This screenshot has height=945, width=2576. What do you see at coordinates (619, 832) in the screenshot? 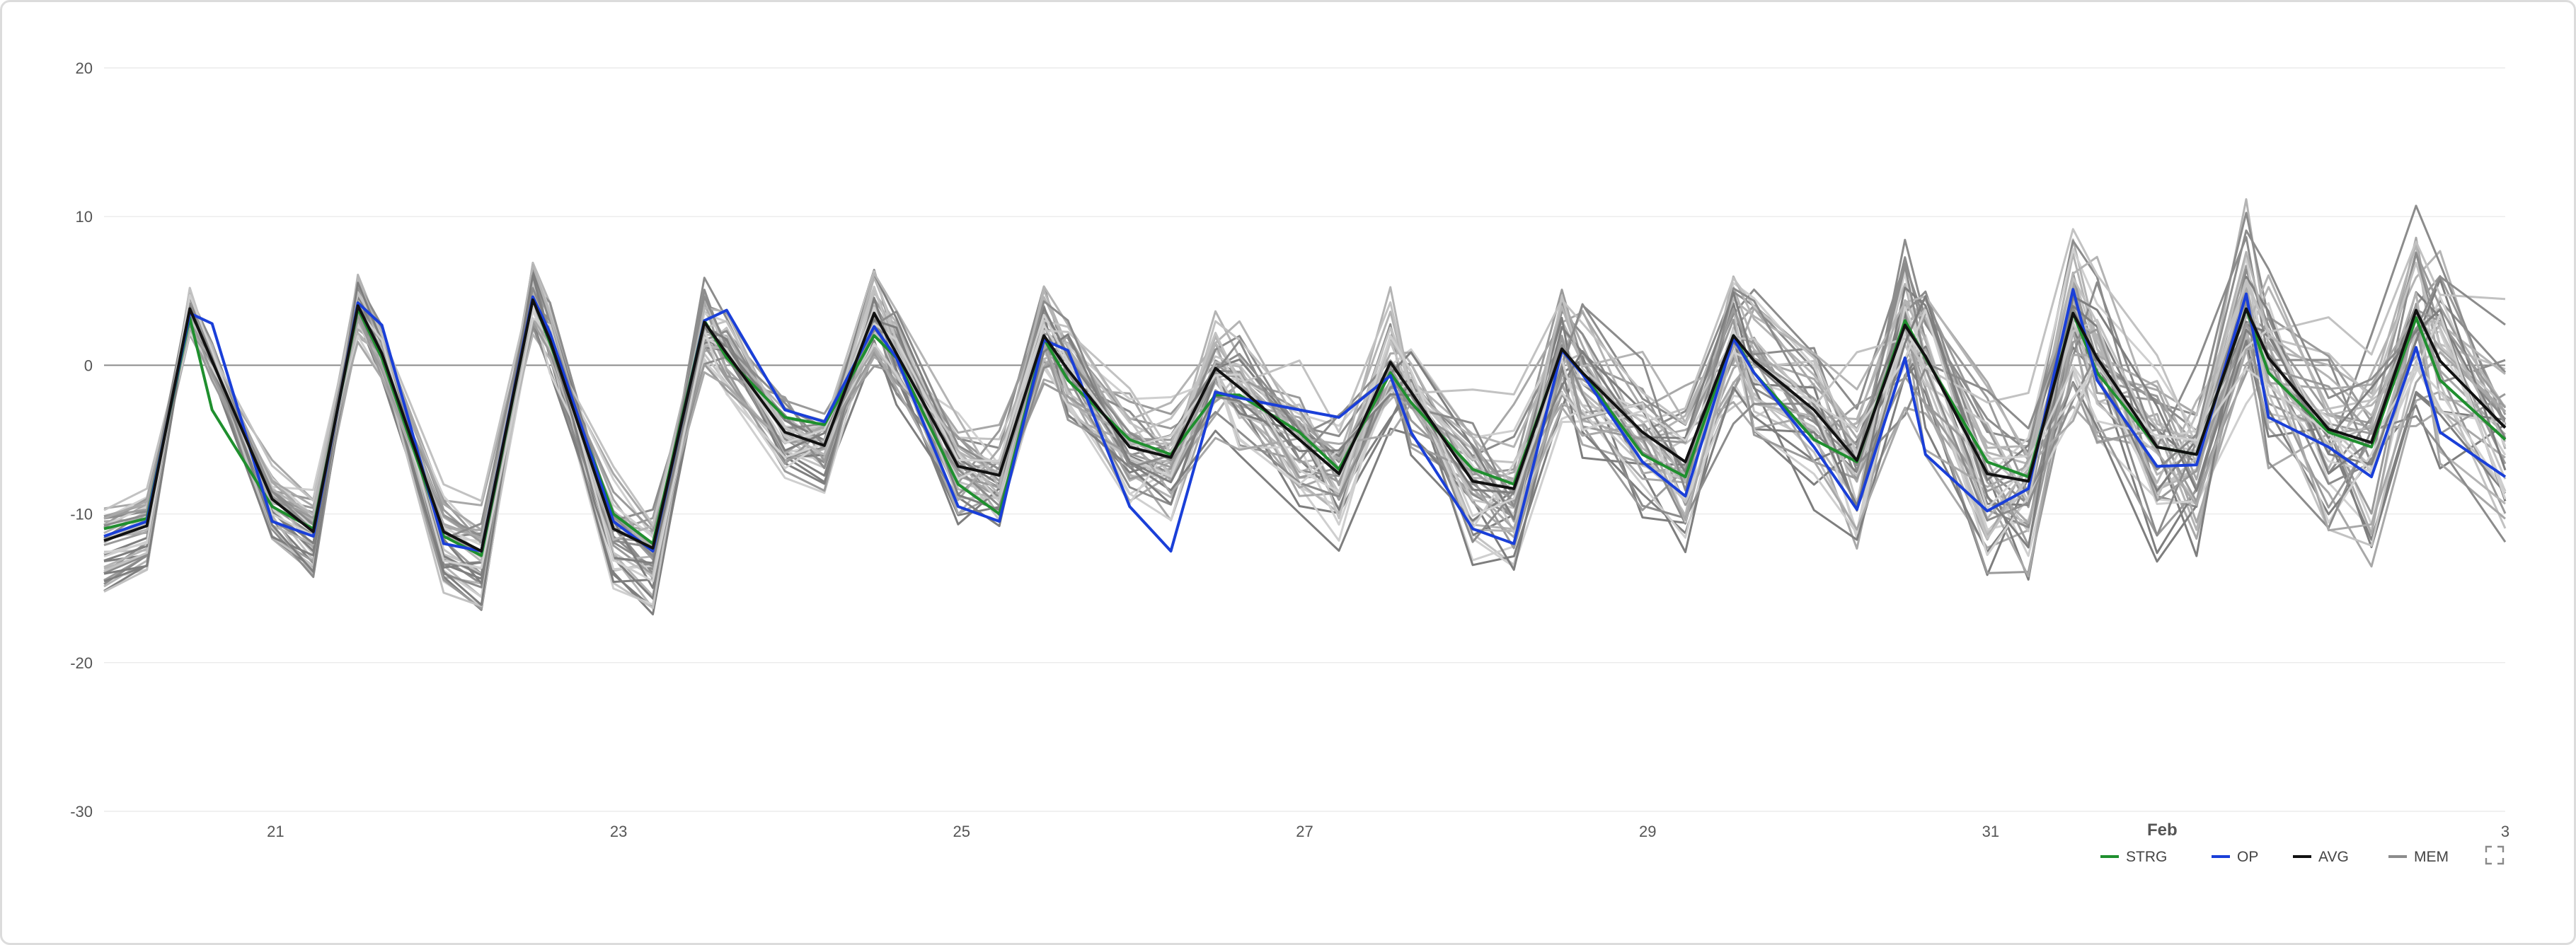
I see `x-tick-label: 23` at bounding box center [619, 832].